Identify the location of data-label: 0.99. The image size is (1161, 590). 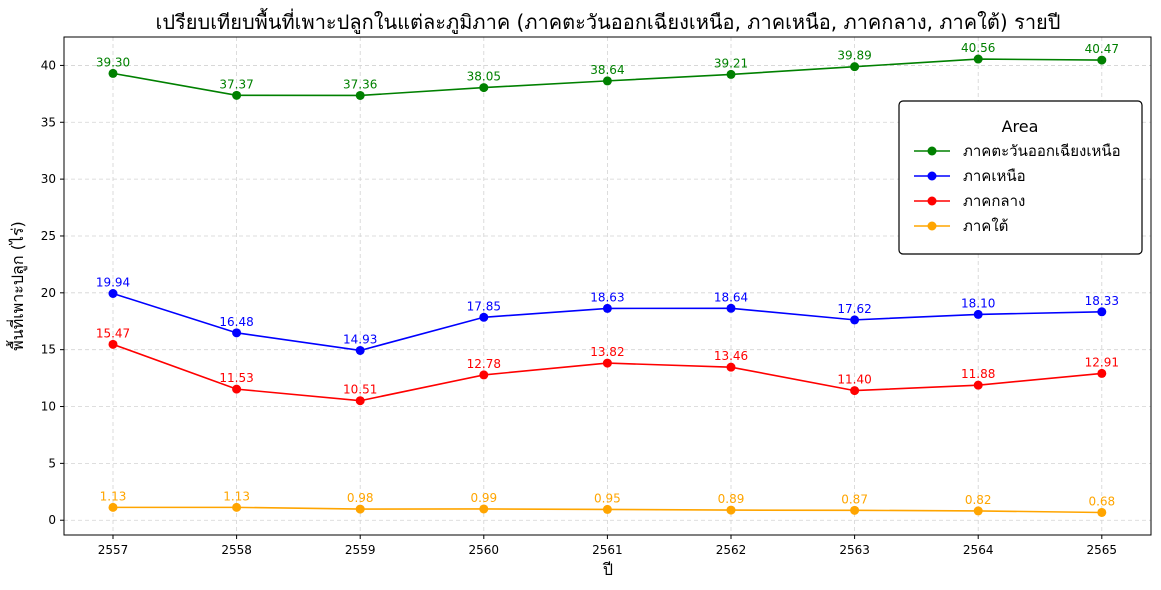
(483, 498).